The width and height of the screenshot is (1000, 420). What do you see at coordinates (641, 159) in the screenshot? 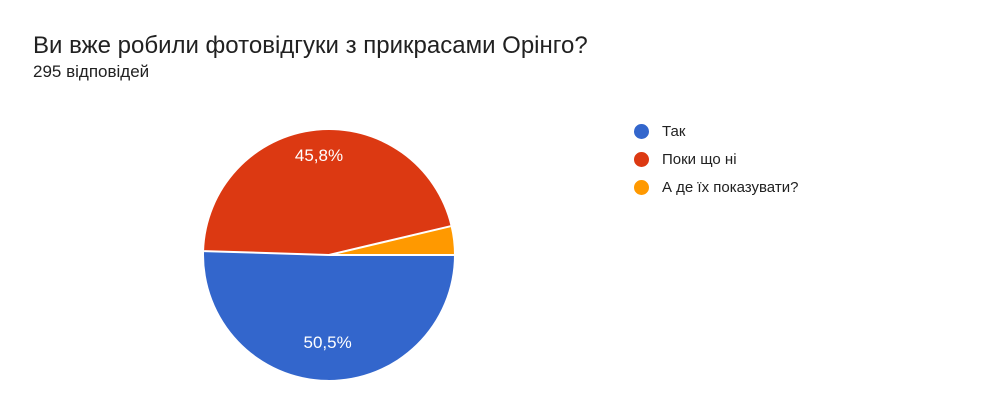
I see `legend-dot-red-icon` at bounding box center [641, 159].